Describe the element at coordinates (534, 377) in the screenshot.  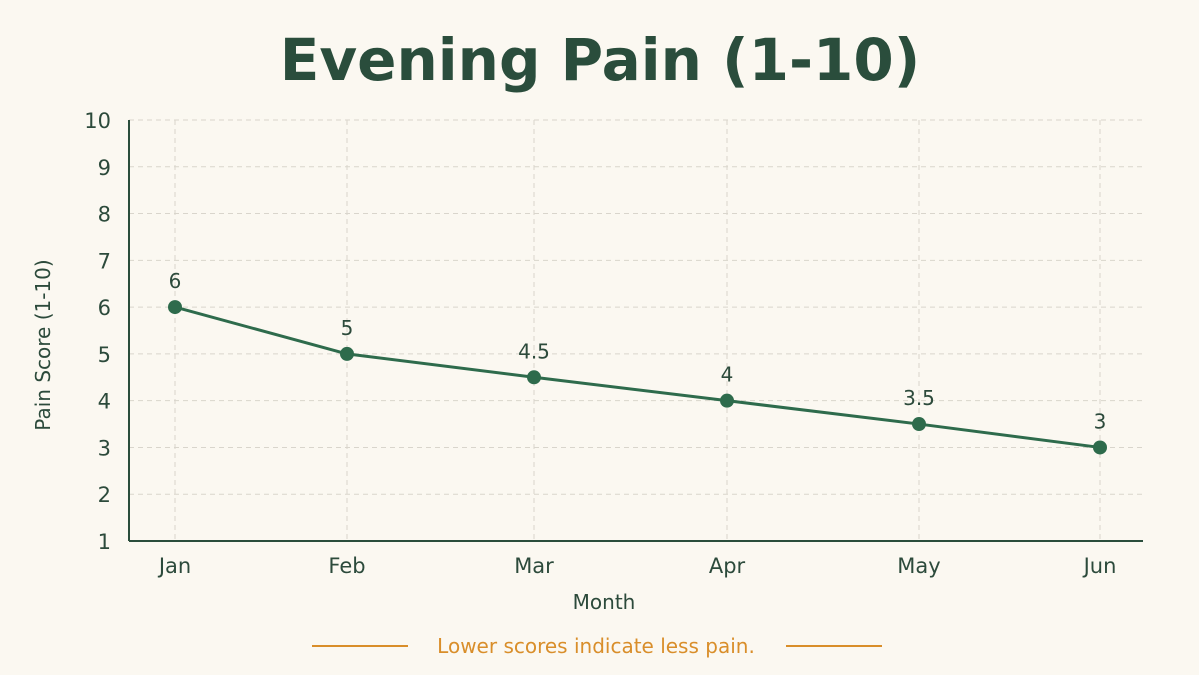
I see `data-point-mar` at that location.